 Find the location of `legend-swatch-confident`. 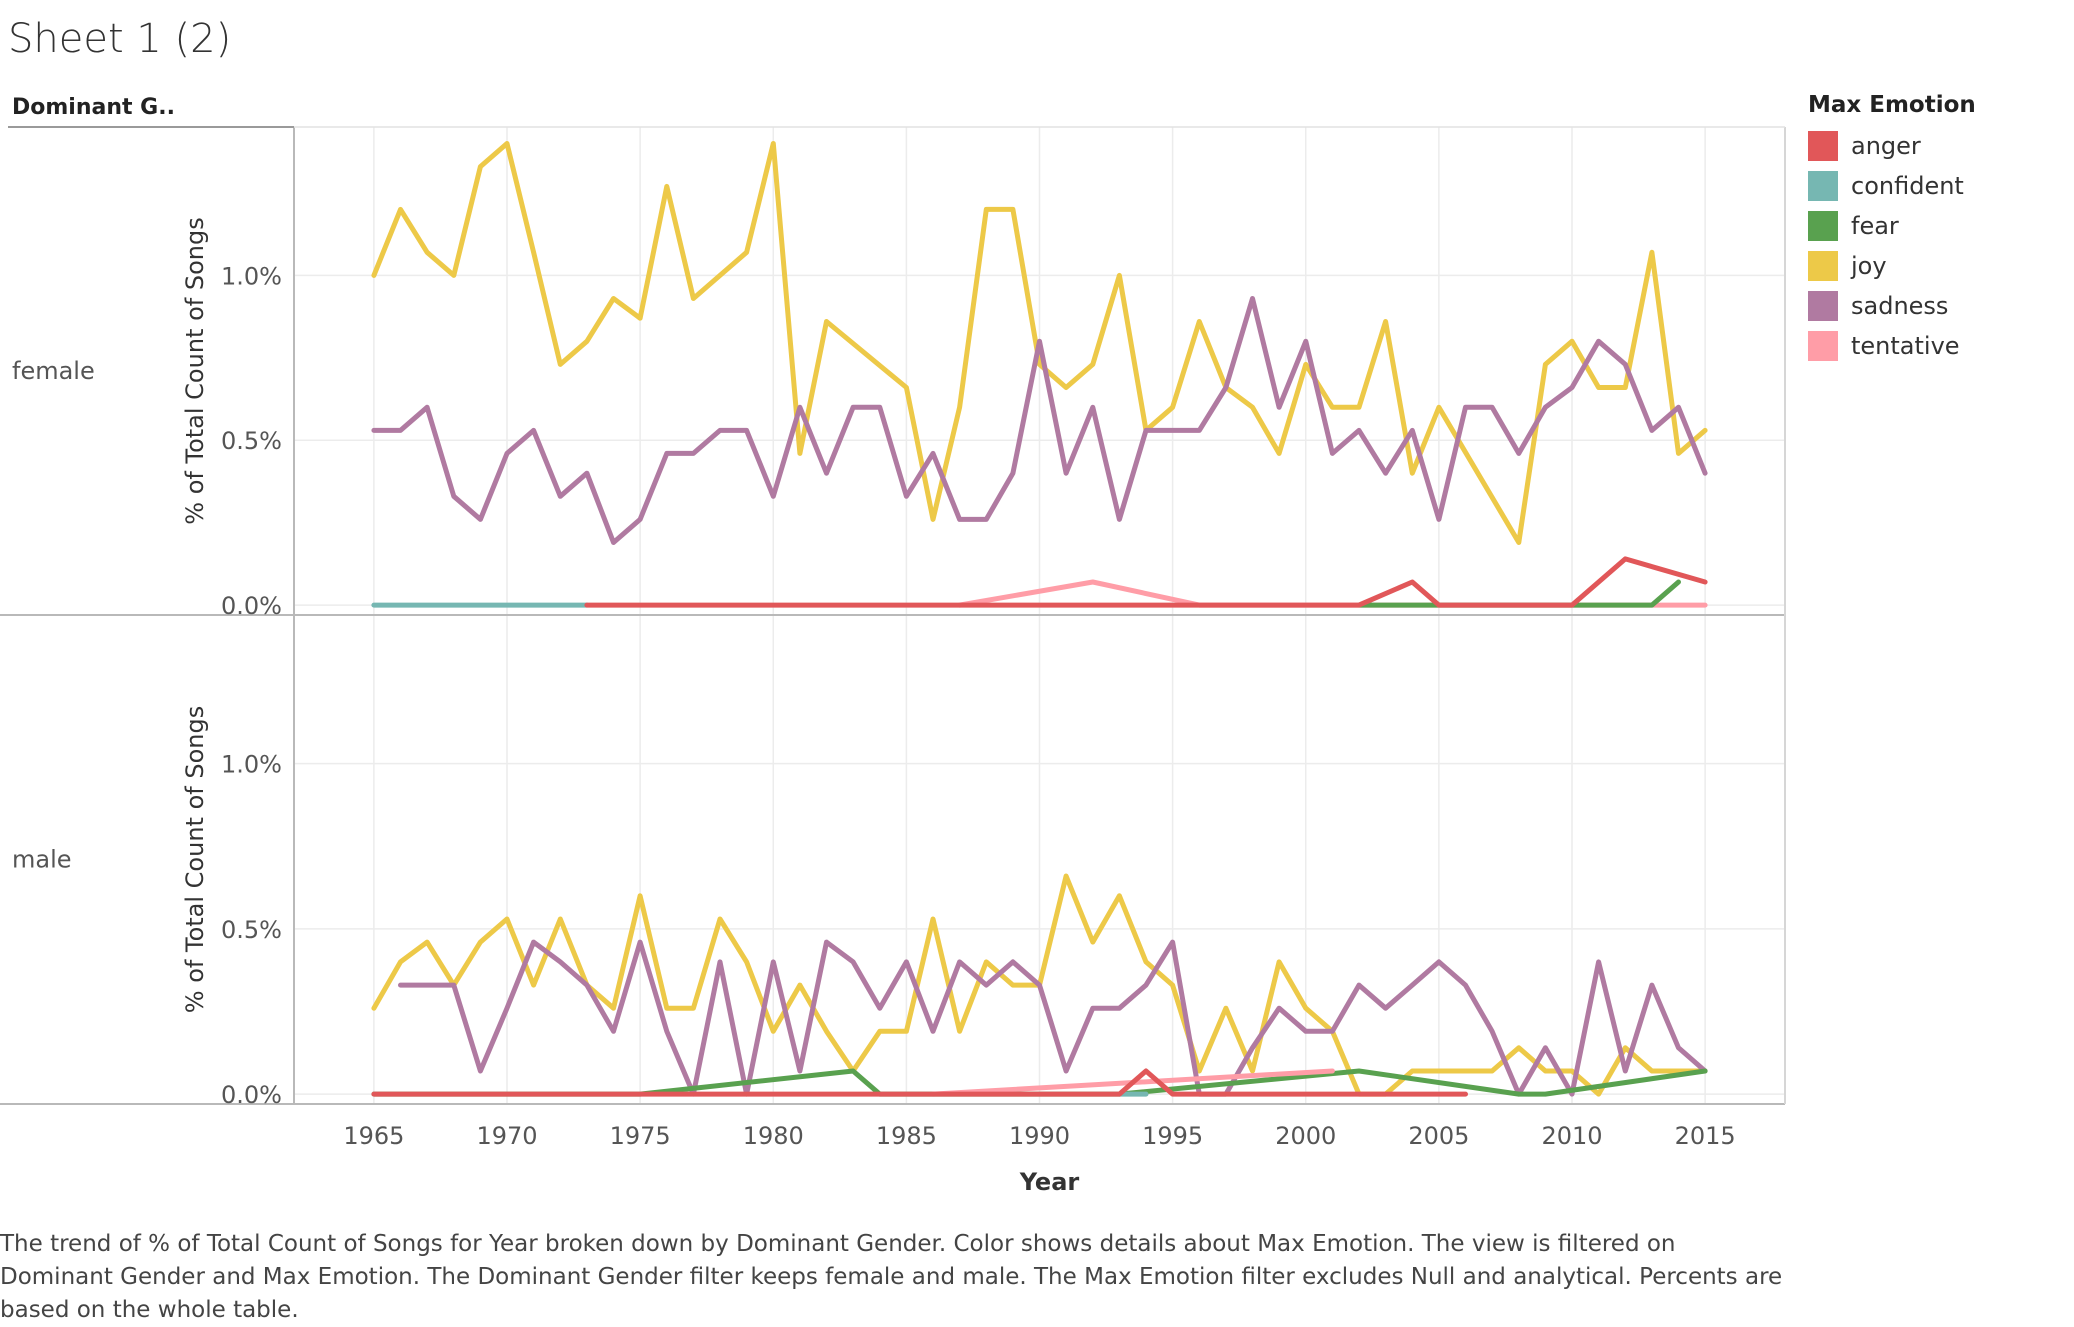

legend-swatch-confident is located at coordinates (1823, 186).